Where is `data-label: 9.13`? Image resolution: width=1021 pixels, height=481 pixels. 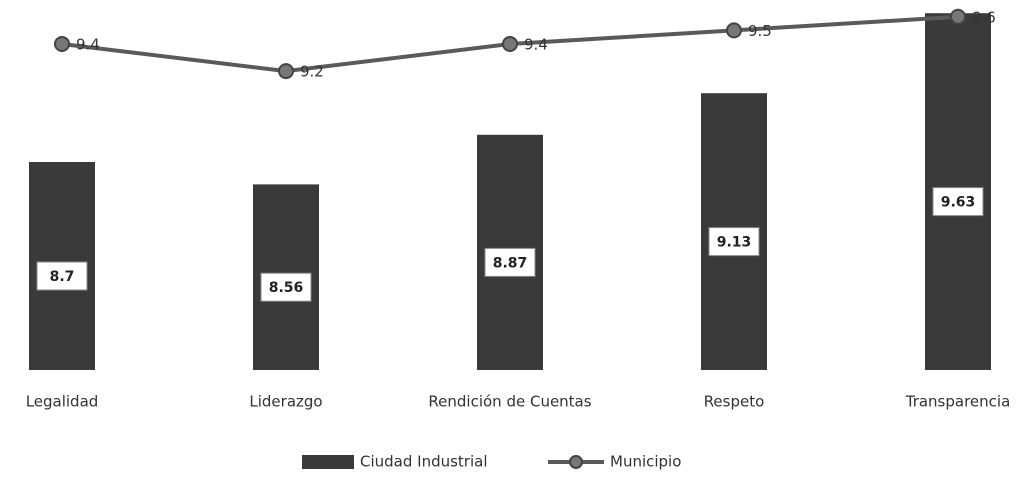
data-label: 9.13 is located at coordinates (734, 243).